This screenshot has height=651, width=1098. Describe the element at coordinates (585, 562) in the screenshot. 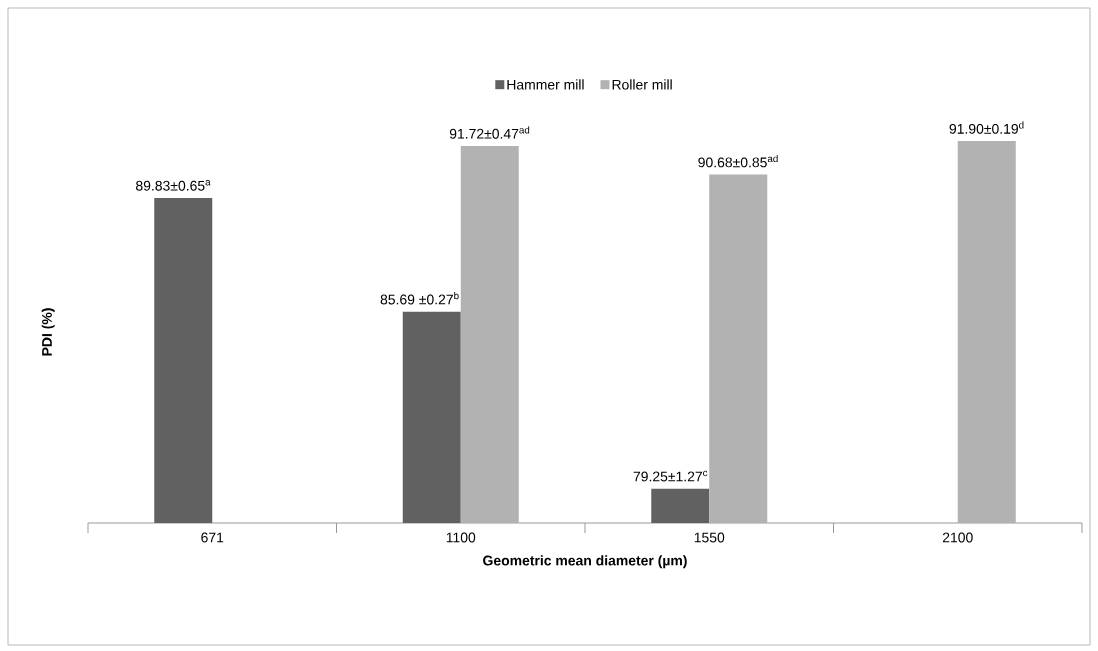

I see `x-axis-title: Geometric mean diameter (µm)` at that location.